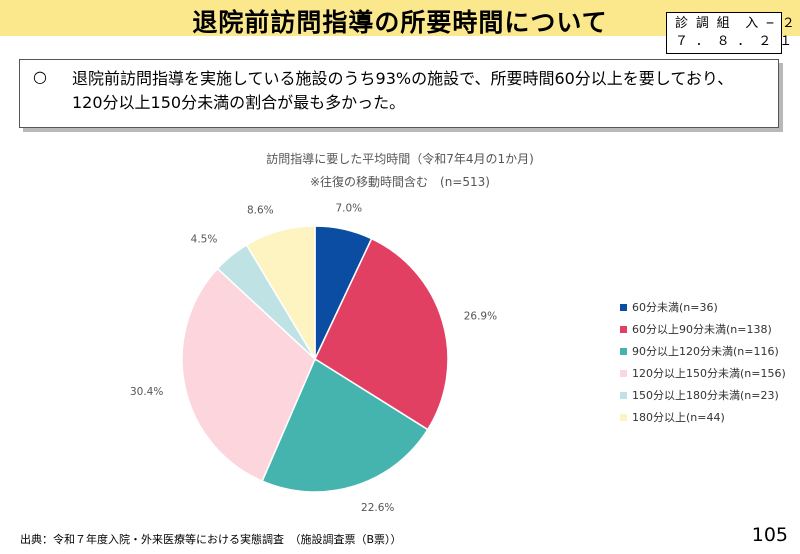 The height and width of the screenshot is (554, 800). What do you see at coordinates (709, 373) in the screenshot?
I see `legend-label: 120分以上150分未満(n=156)` at bounding box center [709, 373].